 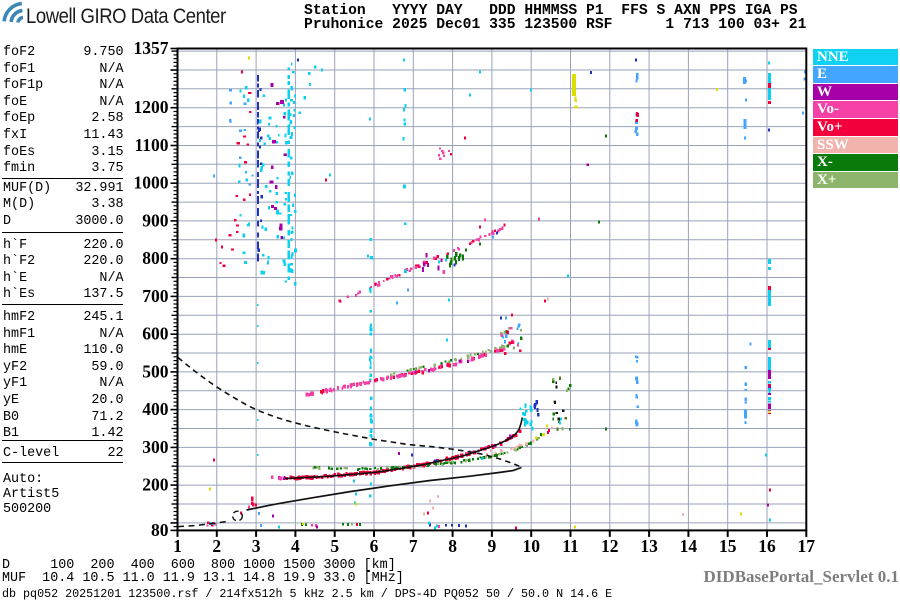 What do you see at coordinates (151, 183) in the screenshot?
I see `svg-text: 1000` at bounding box center [151, 183].